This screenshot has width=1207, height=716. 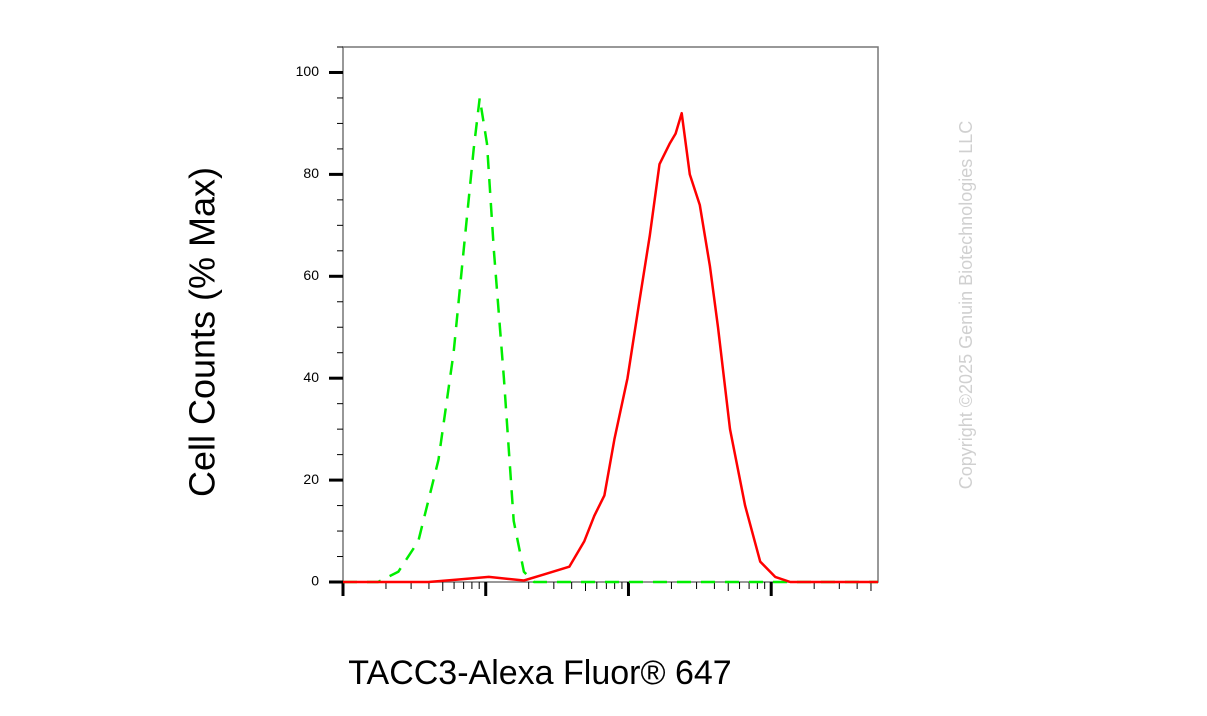 I want to click on y-tick-label: 60, so click(x=311, y=275).